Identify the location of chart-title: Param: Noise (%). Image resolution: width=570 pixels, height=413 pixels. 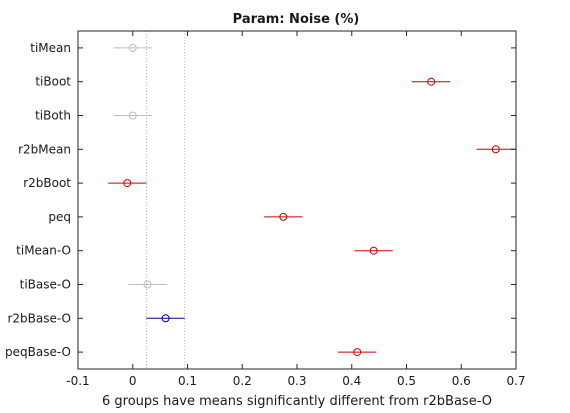
(296, 19).